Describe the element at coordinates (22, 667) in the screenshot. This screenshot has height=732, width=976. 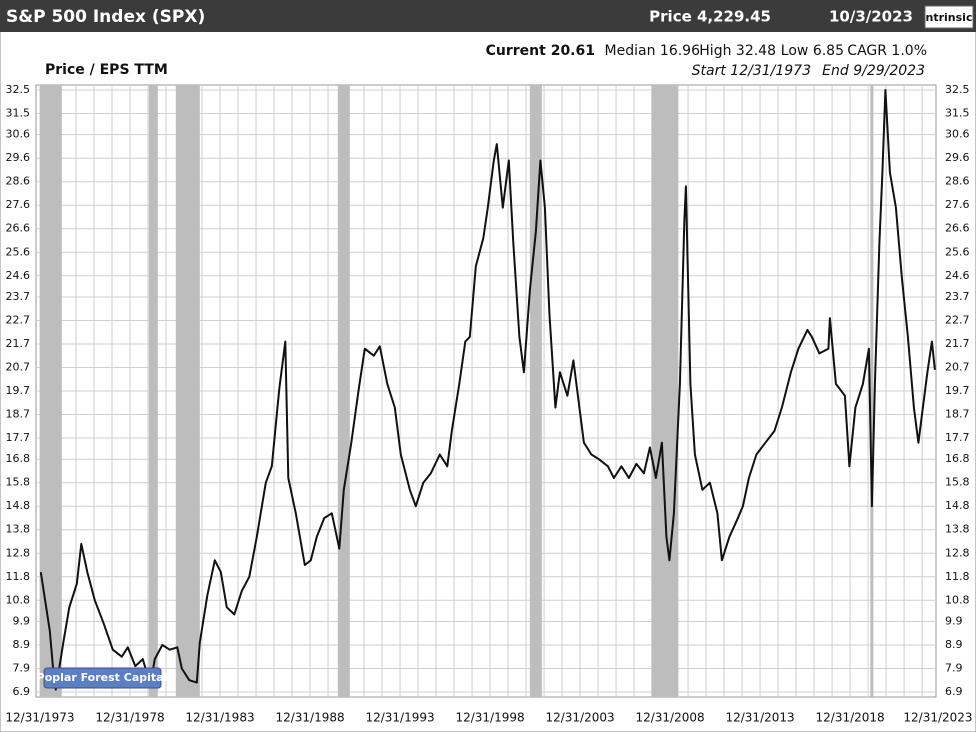
I see `y-tick-label: 7.9` at that location.